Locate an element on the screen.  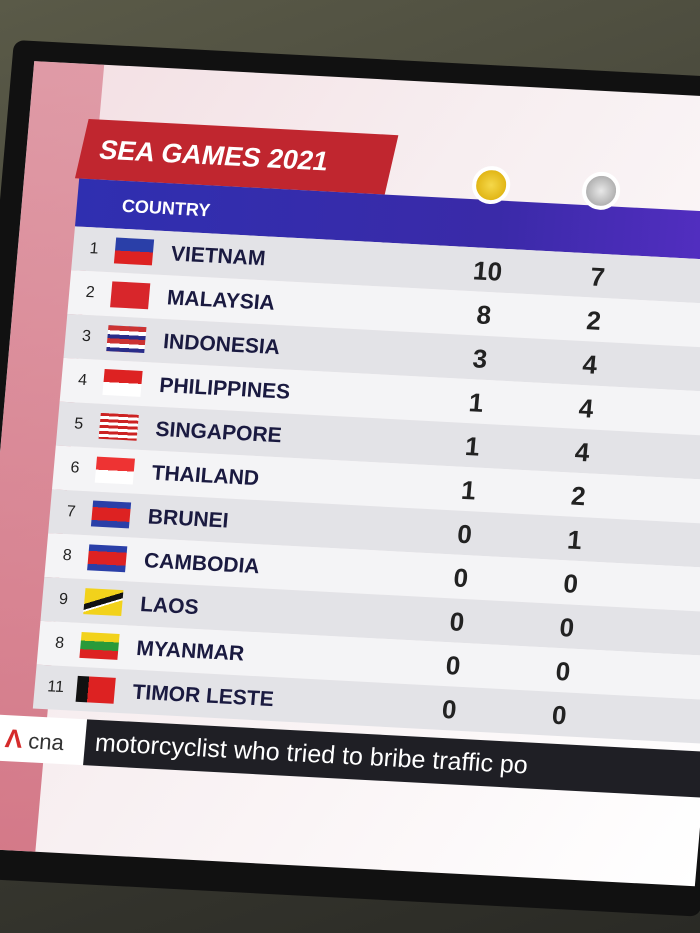
country-name: PHILIPPINES is located at coordinates (225, 388).